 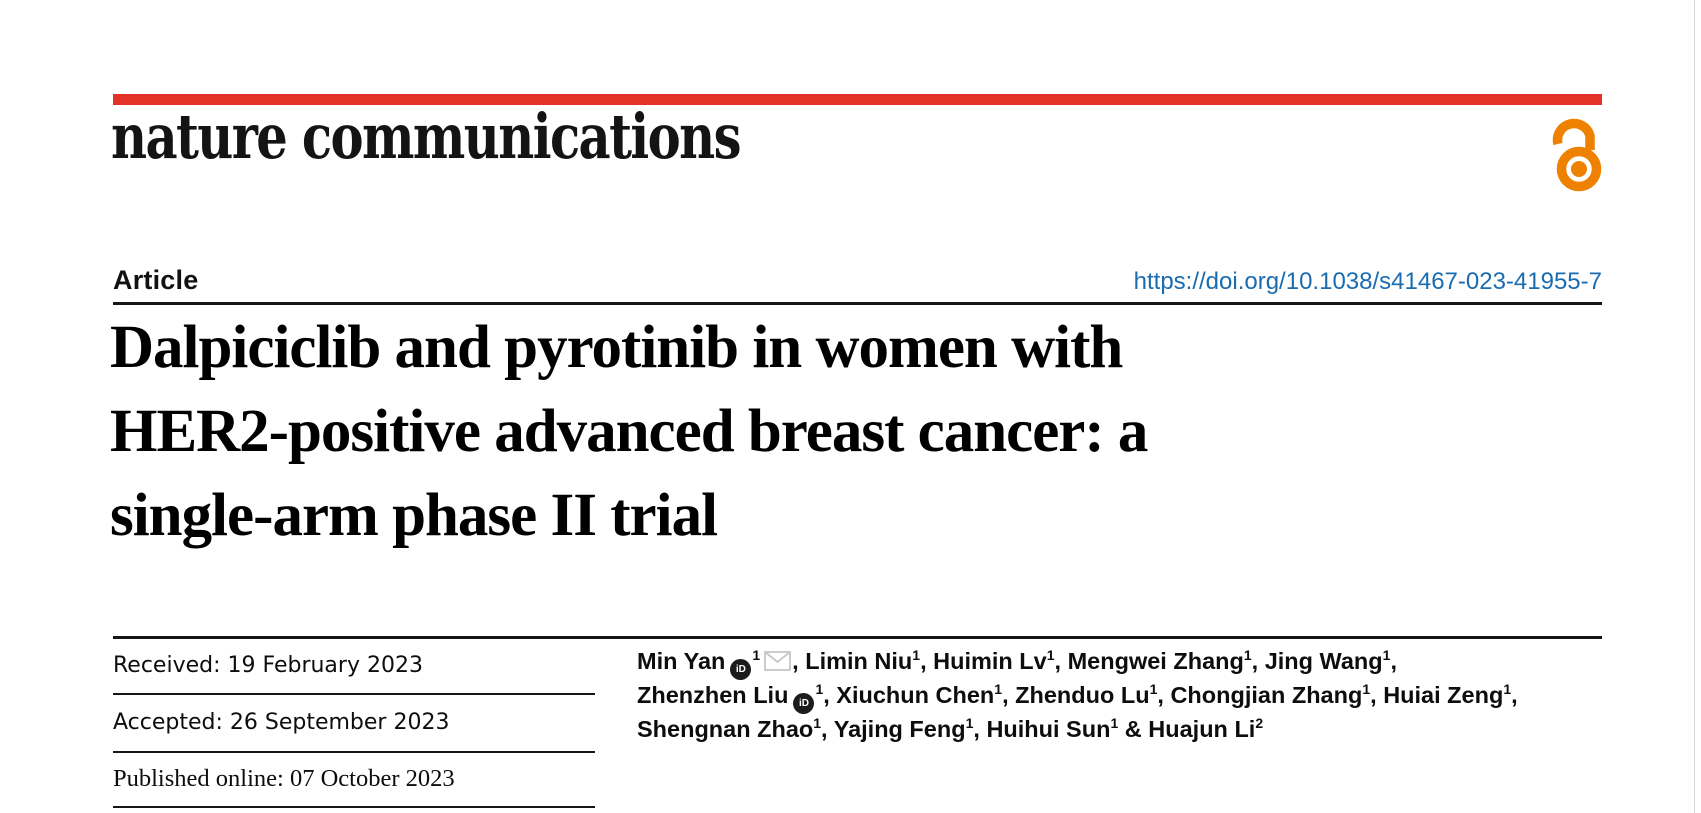 I want to click on envelope-icon, so click(x=778, y=661).